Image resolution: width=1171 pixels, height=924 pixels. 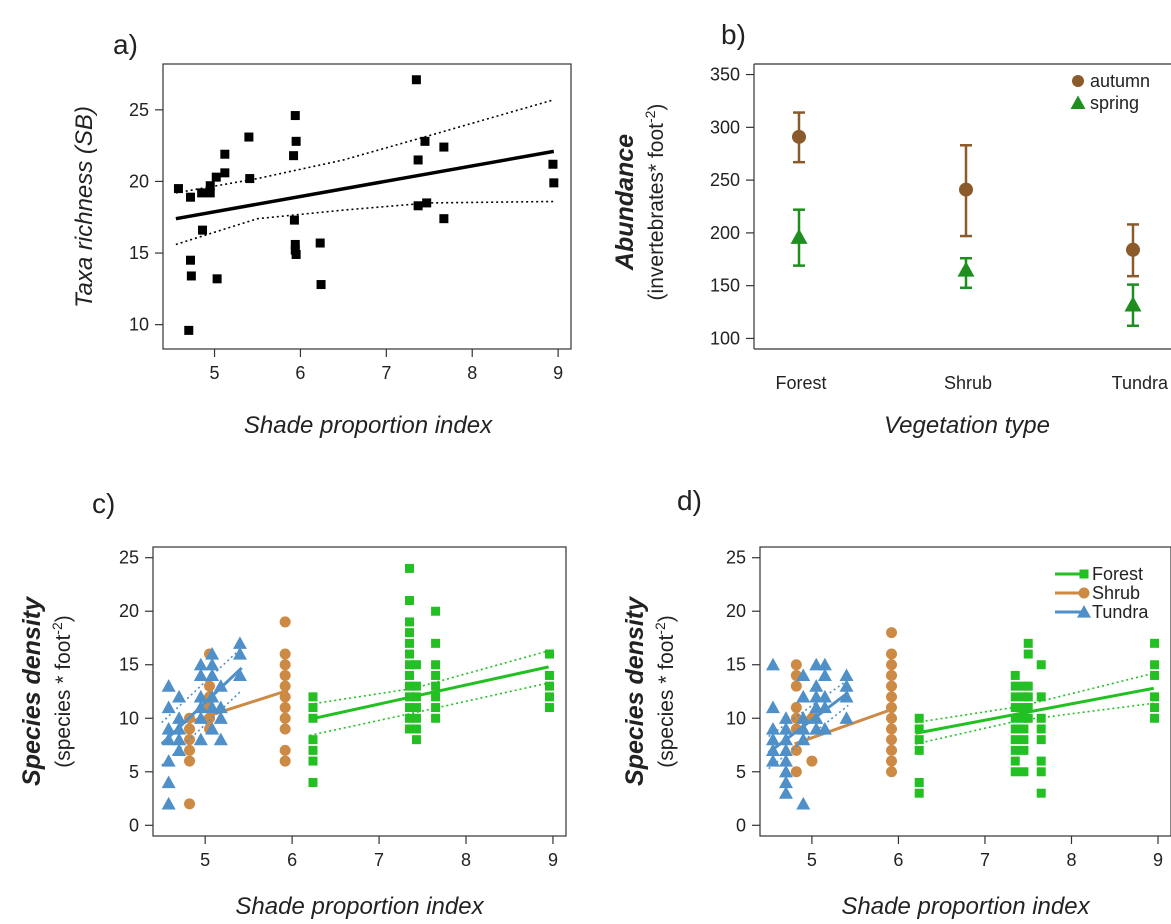 What do you see at coordinates (292, 860) in the screenshot?
I see `x-tick-label: 6` at bounding box center [292, 860].